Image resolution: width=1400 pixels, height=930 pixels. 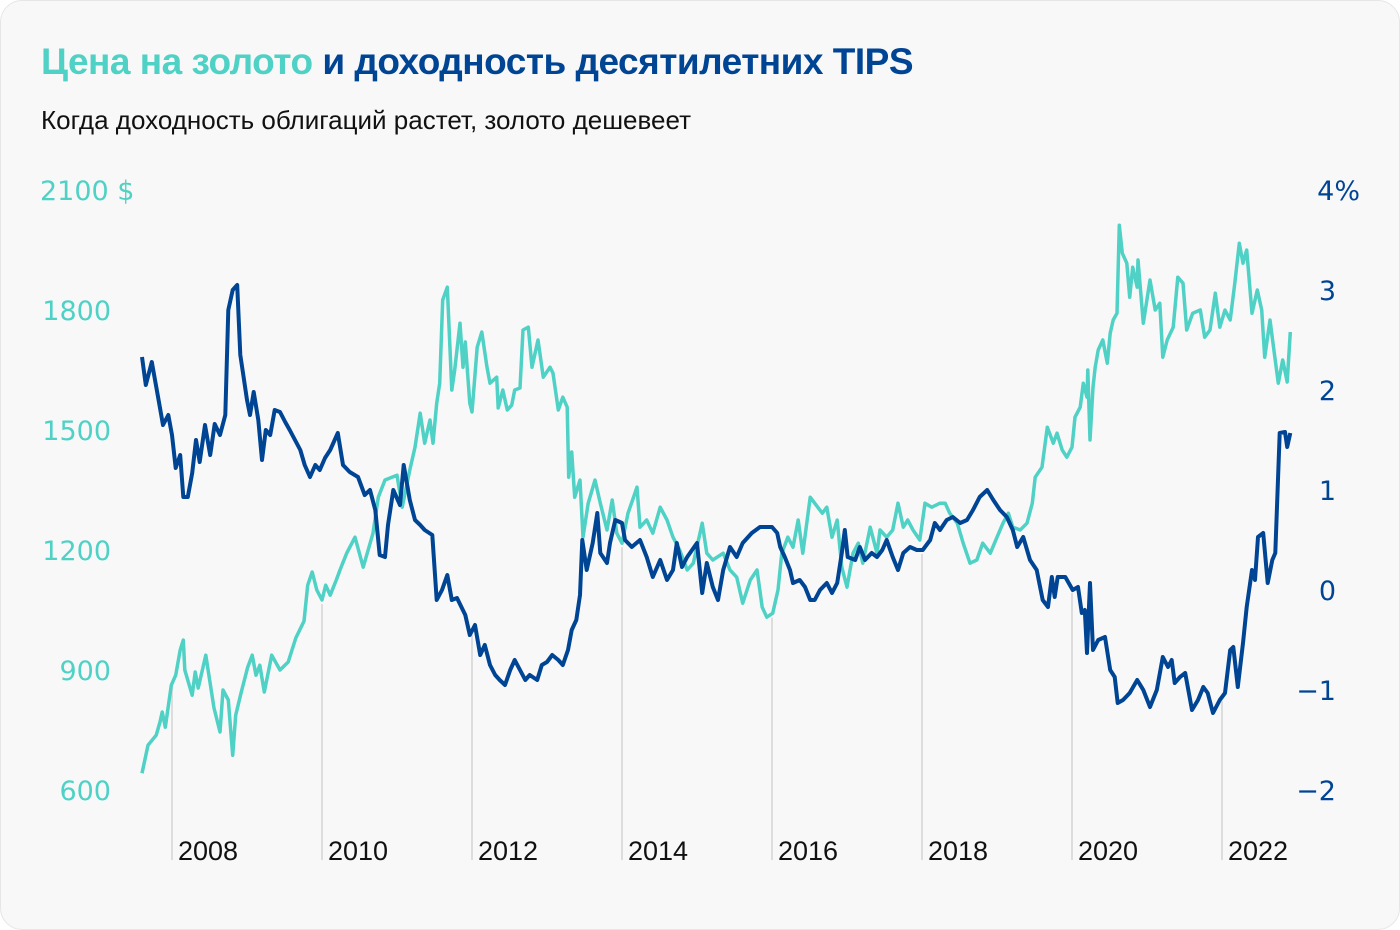 What do you see at coordinates (958, 851) in the screenshot?
I see `x-tick-label: 2018` at bounding box center [958, 851].